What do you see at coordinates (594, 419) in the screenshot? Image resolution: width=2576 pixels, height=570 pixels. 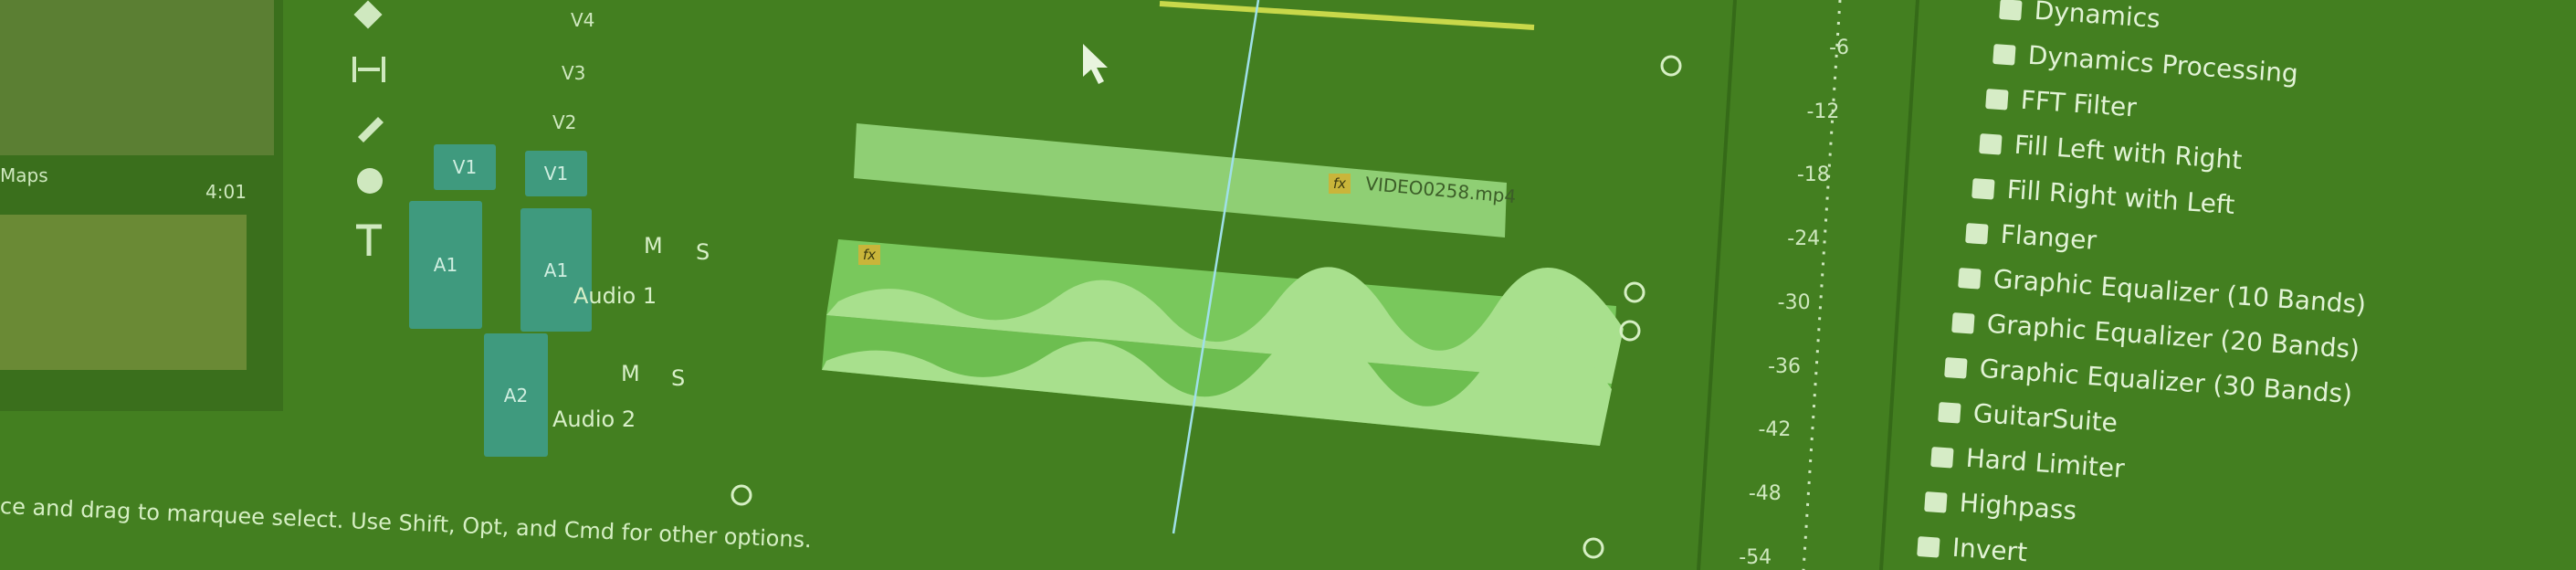 I see `track-name: Audio 2` at bounding box center [594, 419].